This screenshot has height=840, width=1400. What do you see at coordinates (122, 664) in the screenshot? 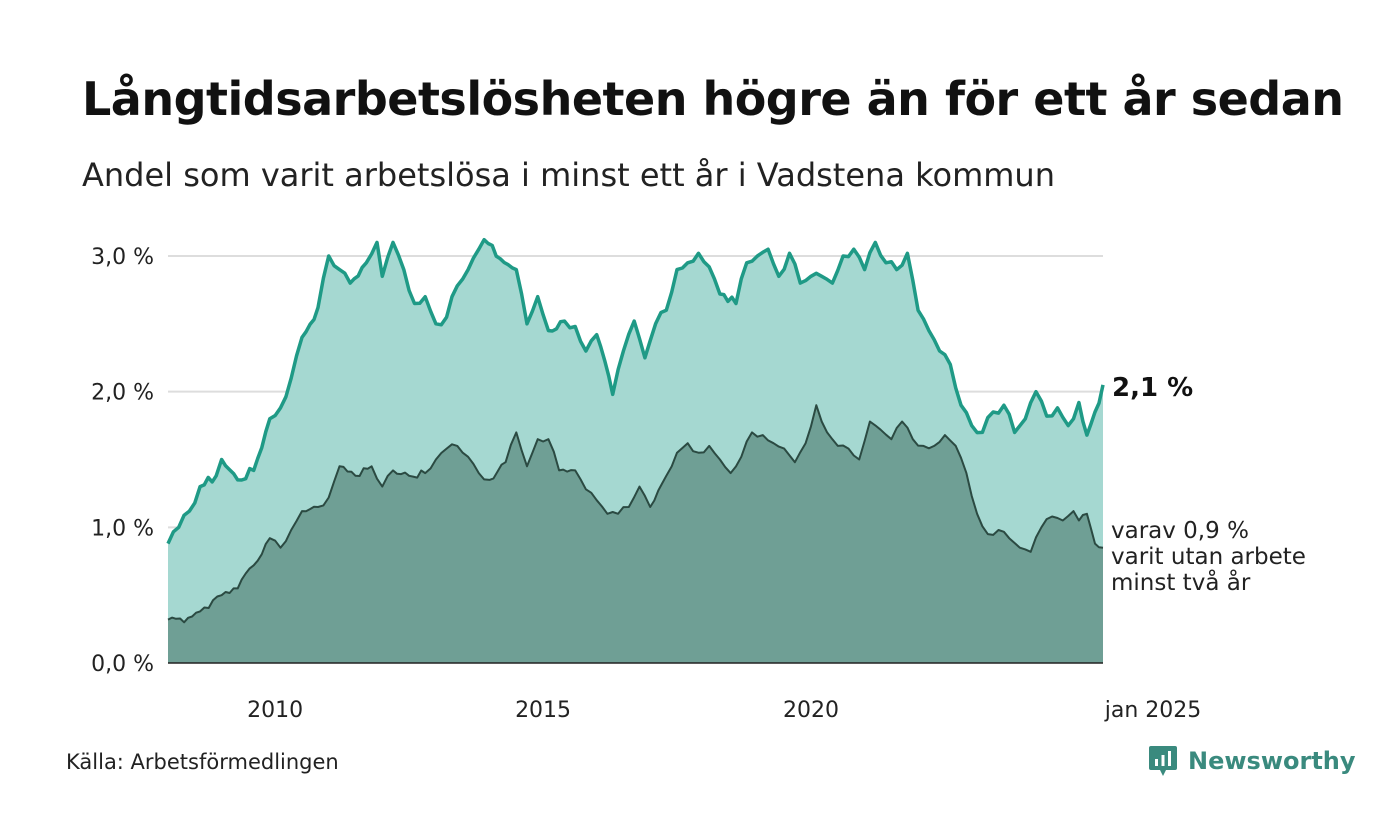
I see `y-tick-label: 0,0 %` at bounding box center [122, 664].